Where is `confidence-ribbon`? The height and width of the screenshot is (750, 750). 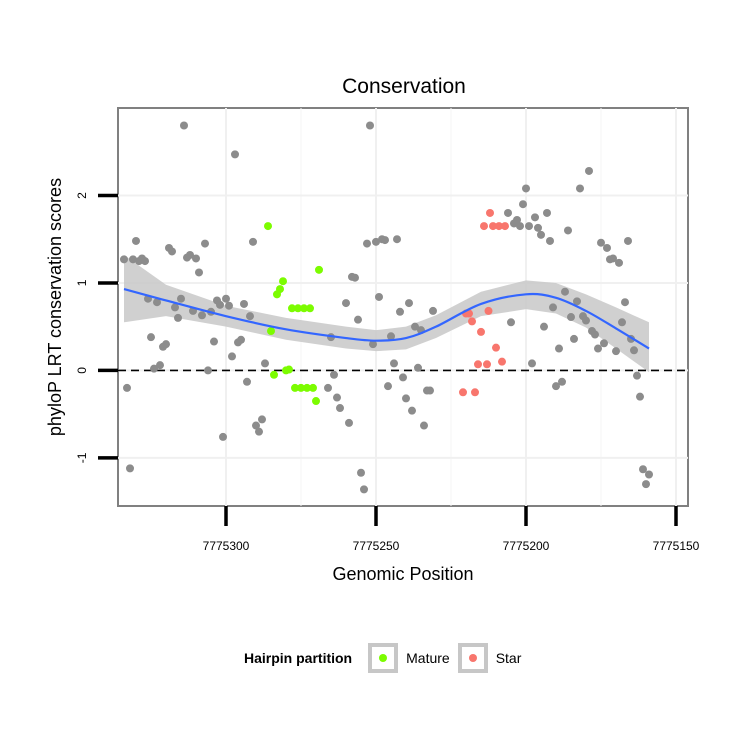
confidence-ribbon is located at coordinates (386, 313).